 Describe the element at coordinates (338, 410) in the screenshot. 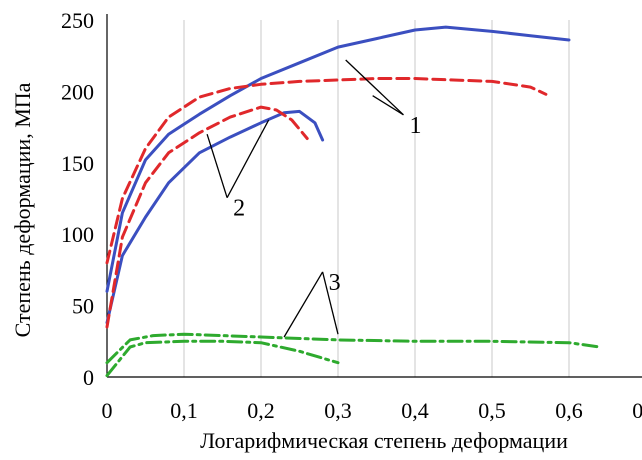

I see `x-tick-label: 0,3` at that location.